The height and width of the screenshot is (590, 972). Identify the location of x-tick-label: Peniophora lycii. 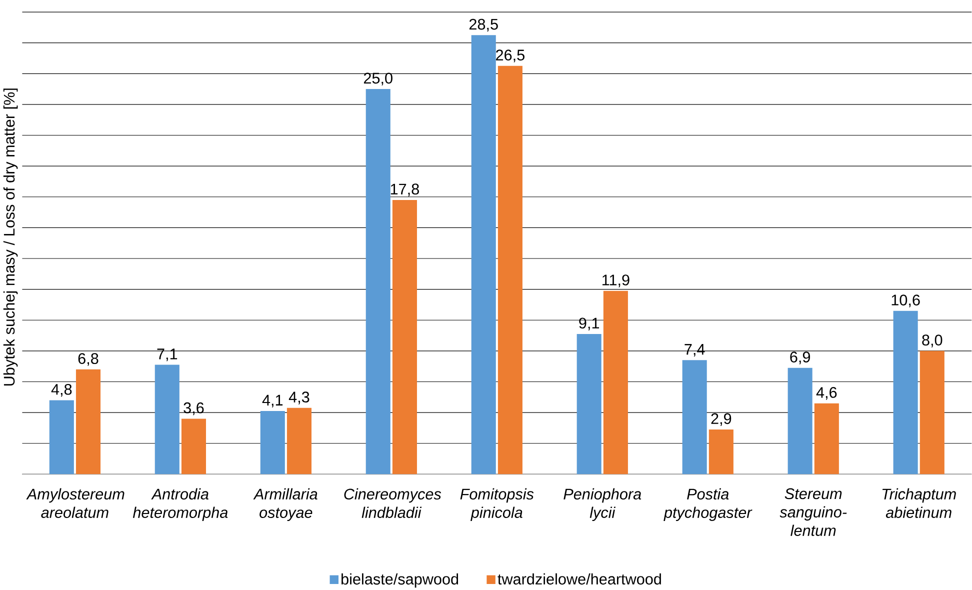
(603, 504).